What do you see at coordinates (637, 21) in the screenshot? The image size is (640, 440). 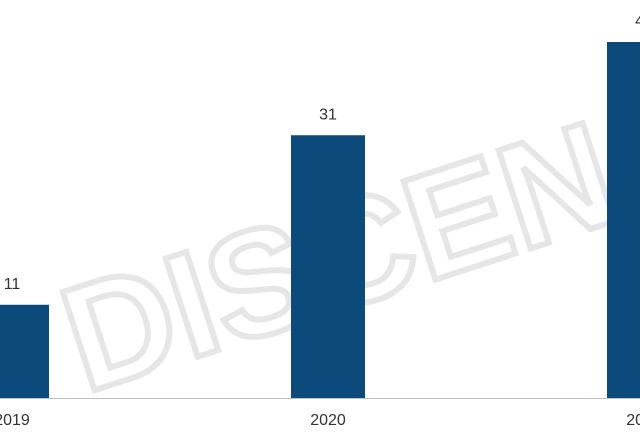 I see `data-label: 42` at bounding box center [637, 21].